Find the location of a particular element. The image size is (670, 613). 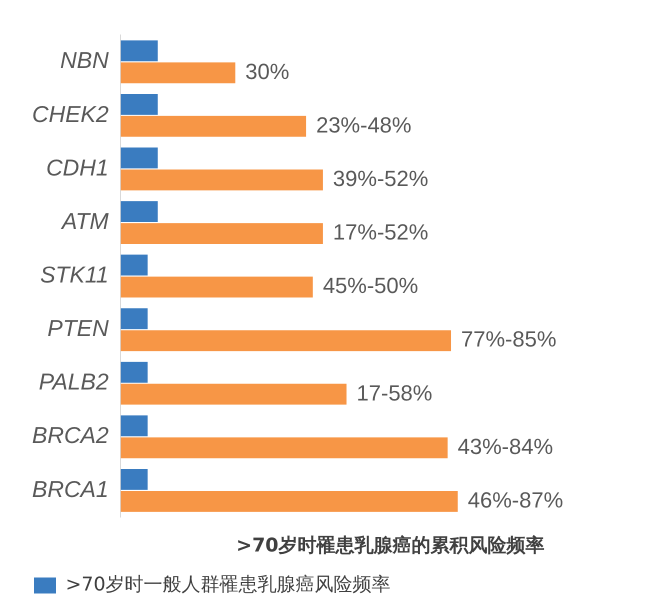

y-tick-label: CDH1 is located at coordinates (77, 167).